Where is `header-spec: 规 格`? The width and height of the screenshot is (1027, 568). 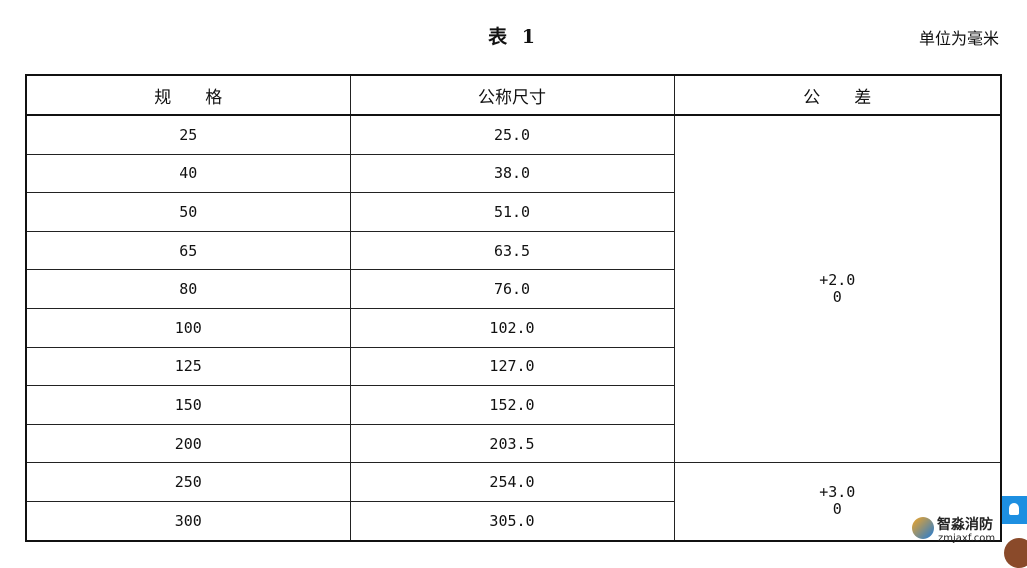 header-spec: 规 格 is located at coordinates (188, 95).